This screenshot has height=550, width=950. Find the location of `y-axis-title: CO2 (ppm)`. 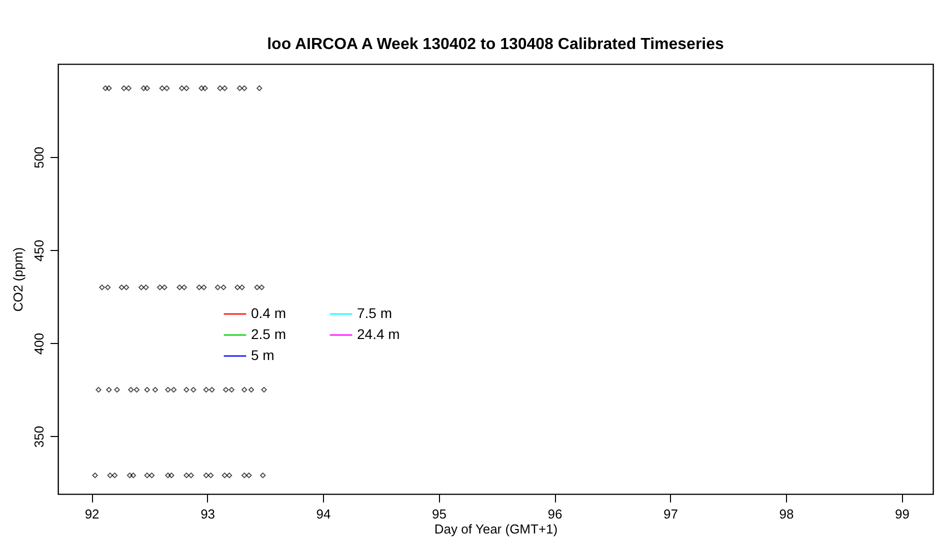

y-axis-title: CO2 (ppm) is located at coordinates (18, 279).